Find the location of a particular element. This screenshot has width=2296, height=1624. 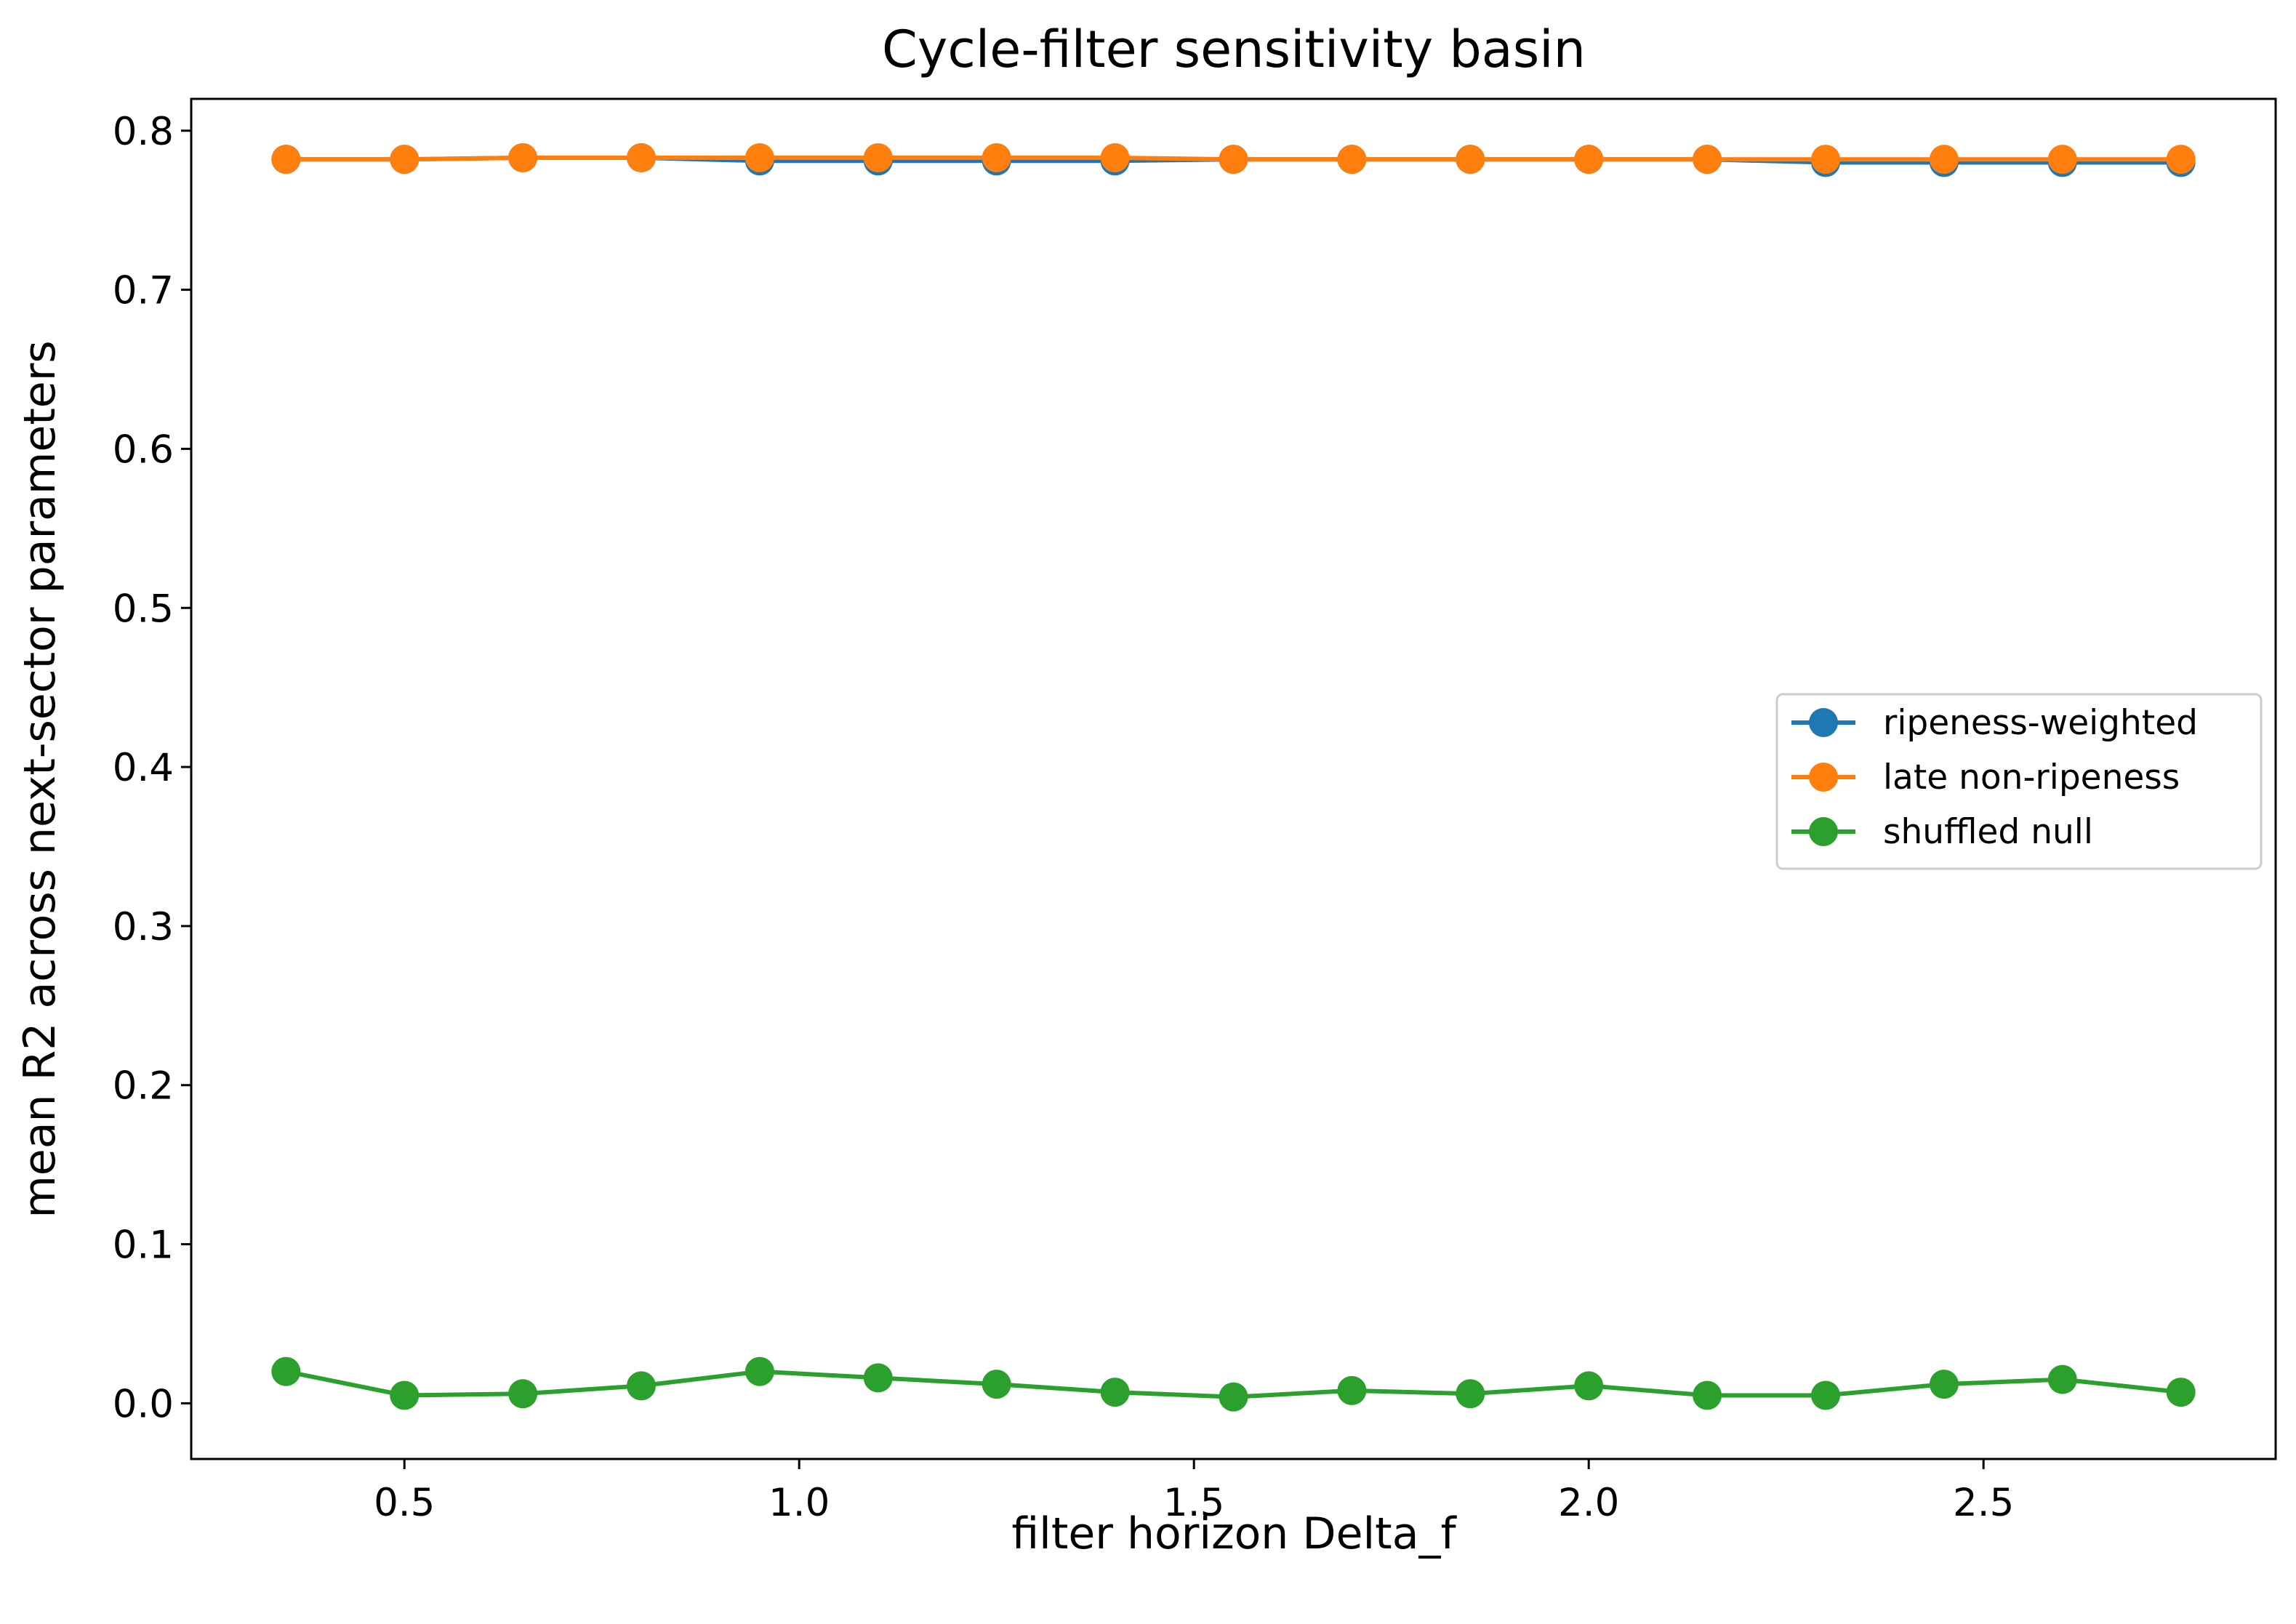

x-tick-label: 2.5 is located at coordinates (1983, 1503).